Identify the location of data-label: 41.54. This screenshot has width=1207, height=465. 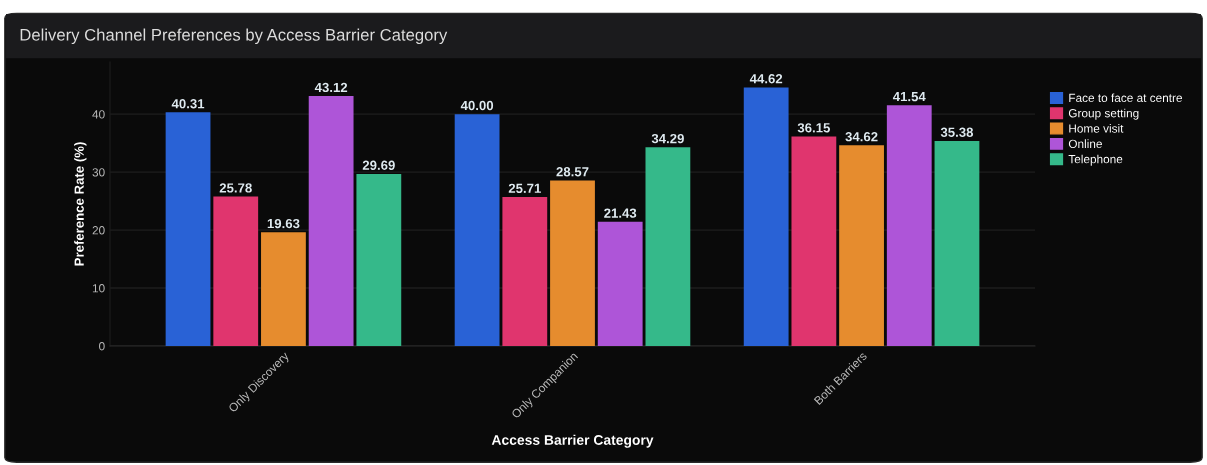
(909, 97).